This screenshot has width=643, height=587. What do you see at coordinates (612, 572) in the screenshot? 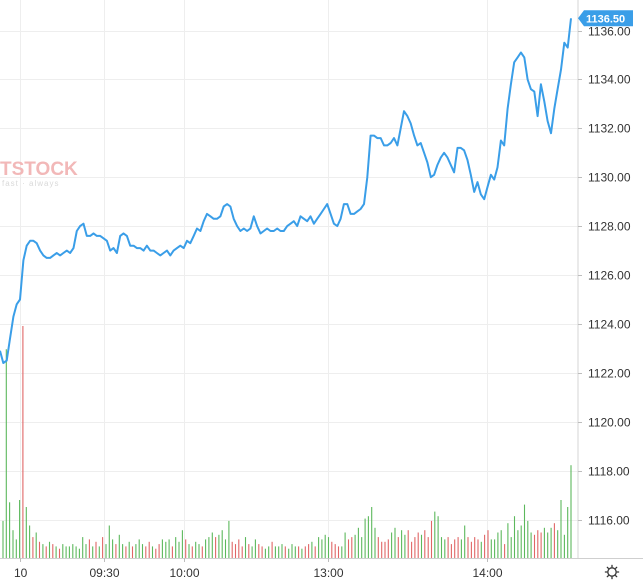
I see `gear-icon` at bounding box center [612, 572].